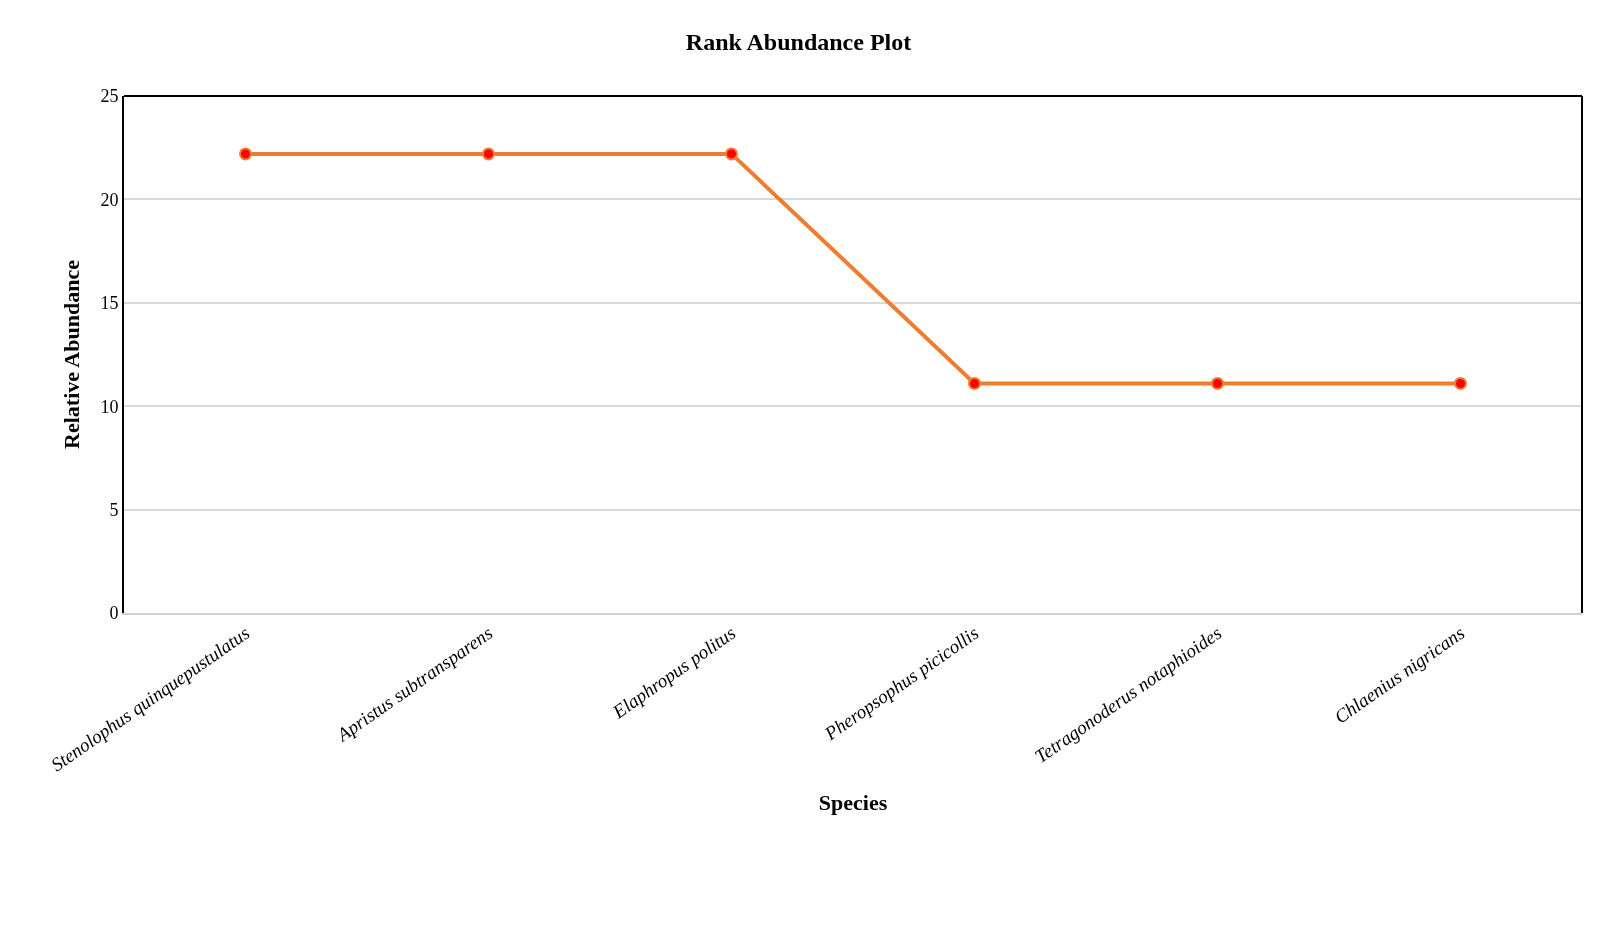 The width and height of the screenshot is (1597, 926). What do you see at coordinates (109, 199) in the screenshot?
I see `y-tick-label: 20` at bounding box center [109, 199].